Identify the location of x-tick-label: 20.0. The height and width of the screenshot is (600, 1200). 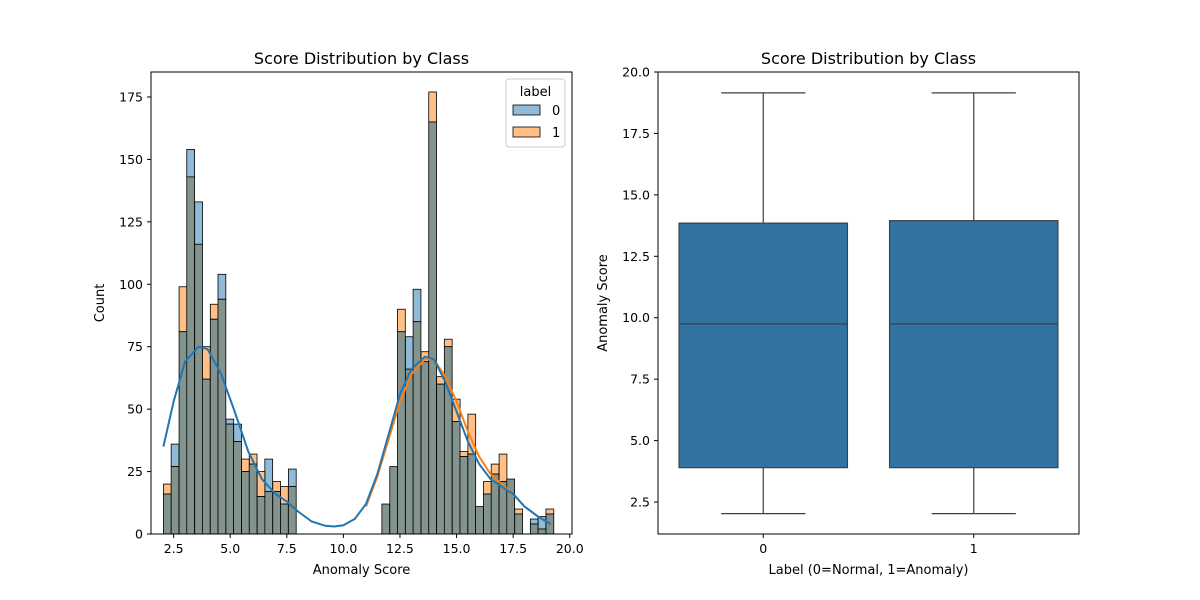
(570, 548).